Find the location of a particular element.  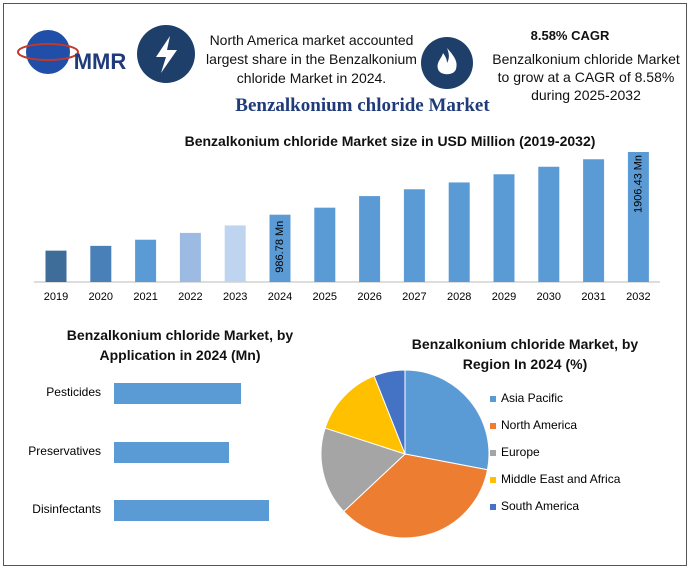

legend-label: North America is located at coordinates (539, 425).